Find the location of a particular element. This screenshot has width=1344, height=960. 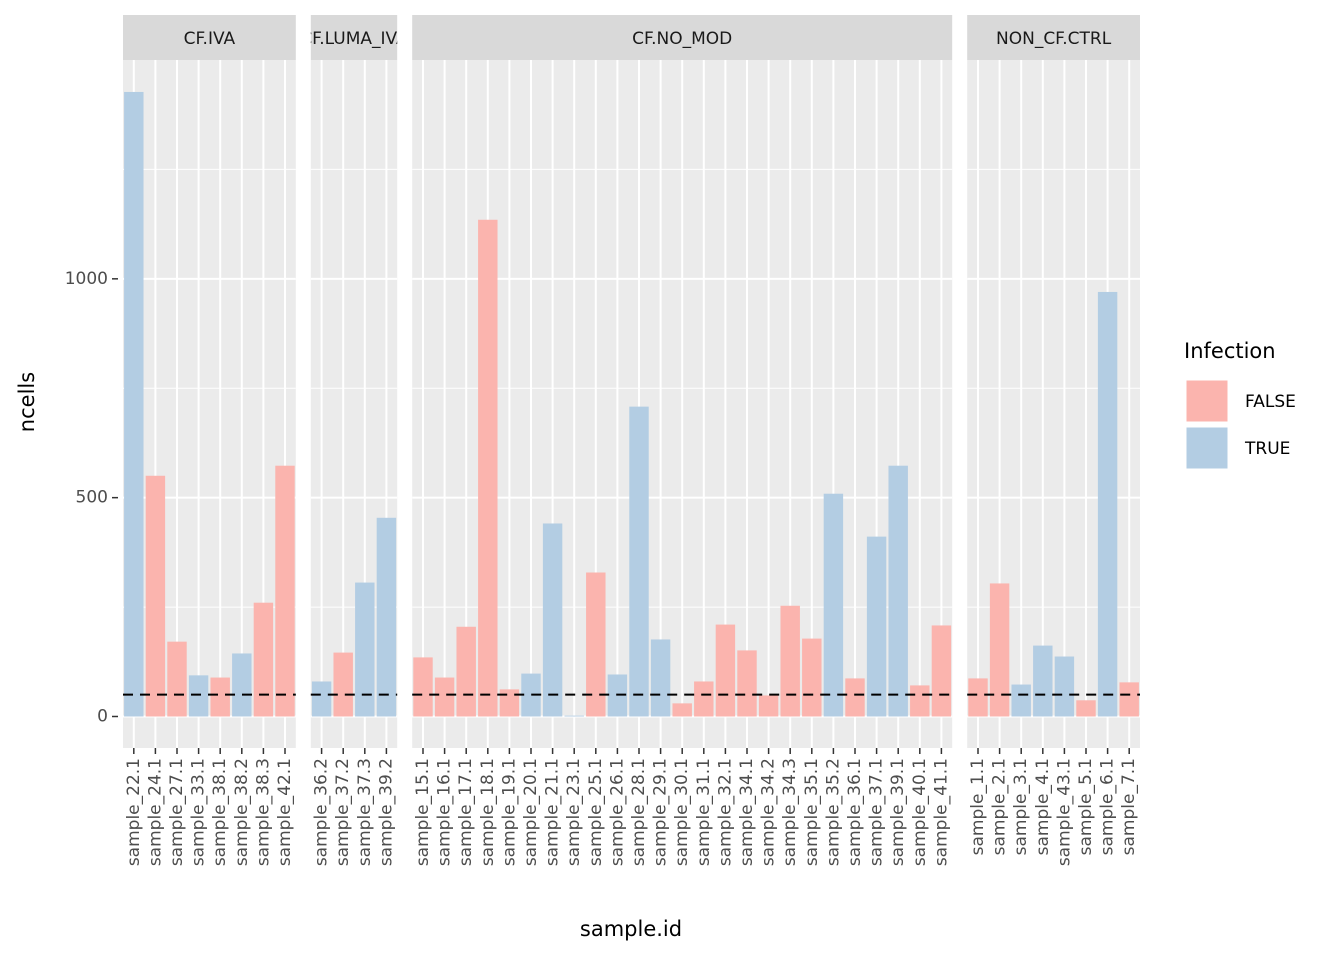

x-tick-label: sample_27.1 is located at coordinates (177, 812).